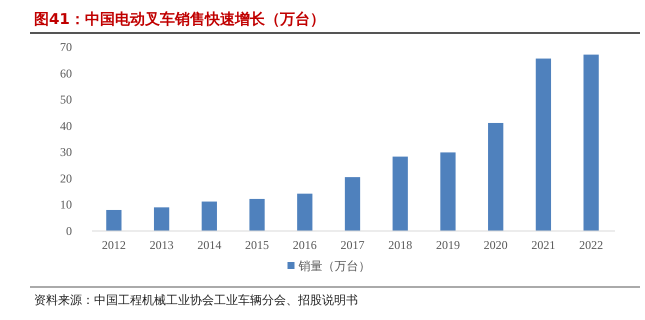  What do you see at coordinates (69, 231) in the screenshot?
I see `y-tick-label: 0` at bounding box center [69, 231].